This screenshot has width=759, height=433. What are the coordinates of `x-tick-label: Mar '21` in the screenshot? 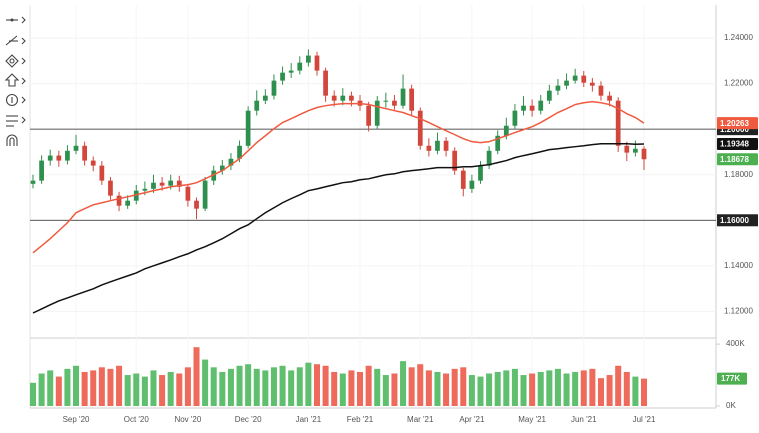 It's located at (420, 419).